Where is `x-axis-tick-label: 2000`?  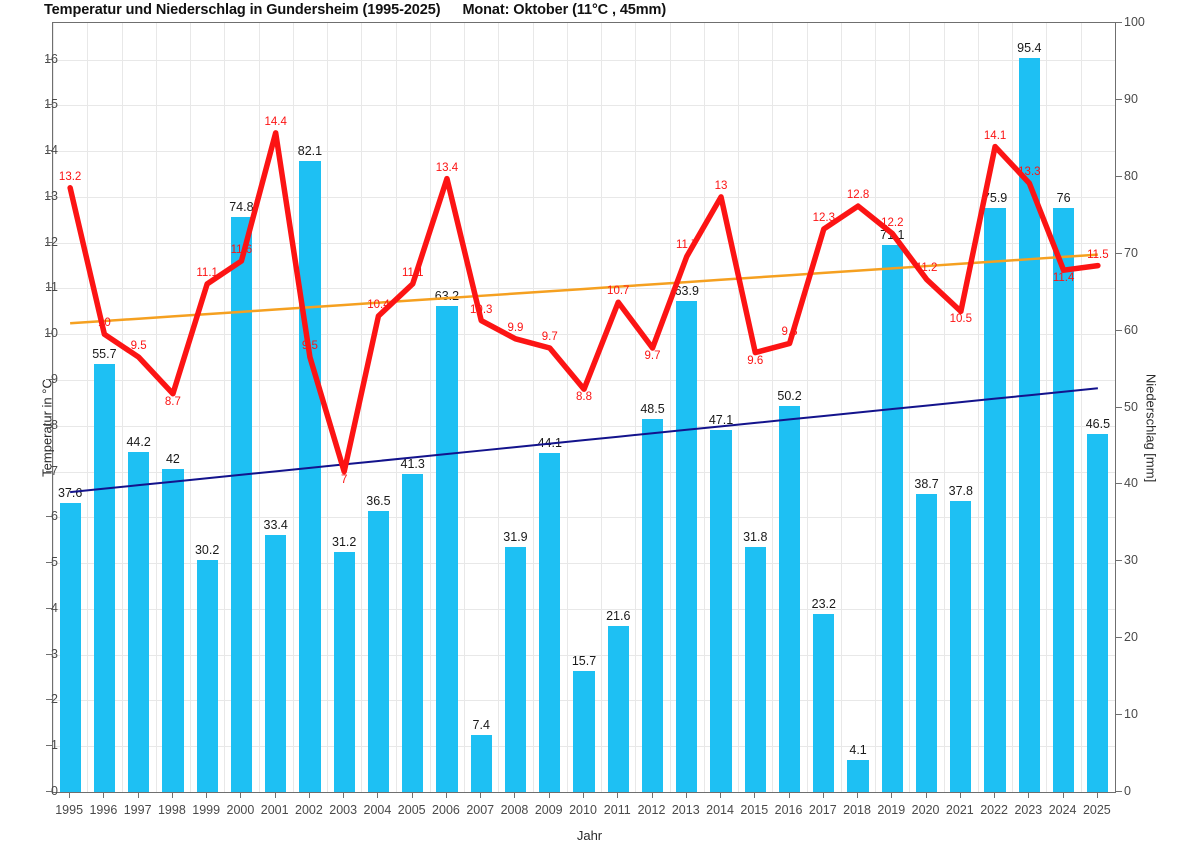
x-axis-tick-label: 2000 is located at coordinates (240, 810).